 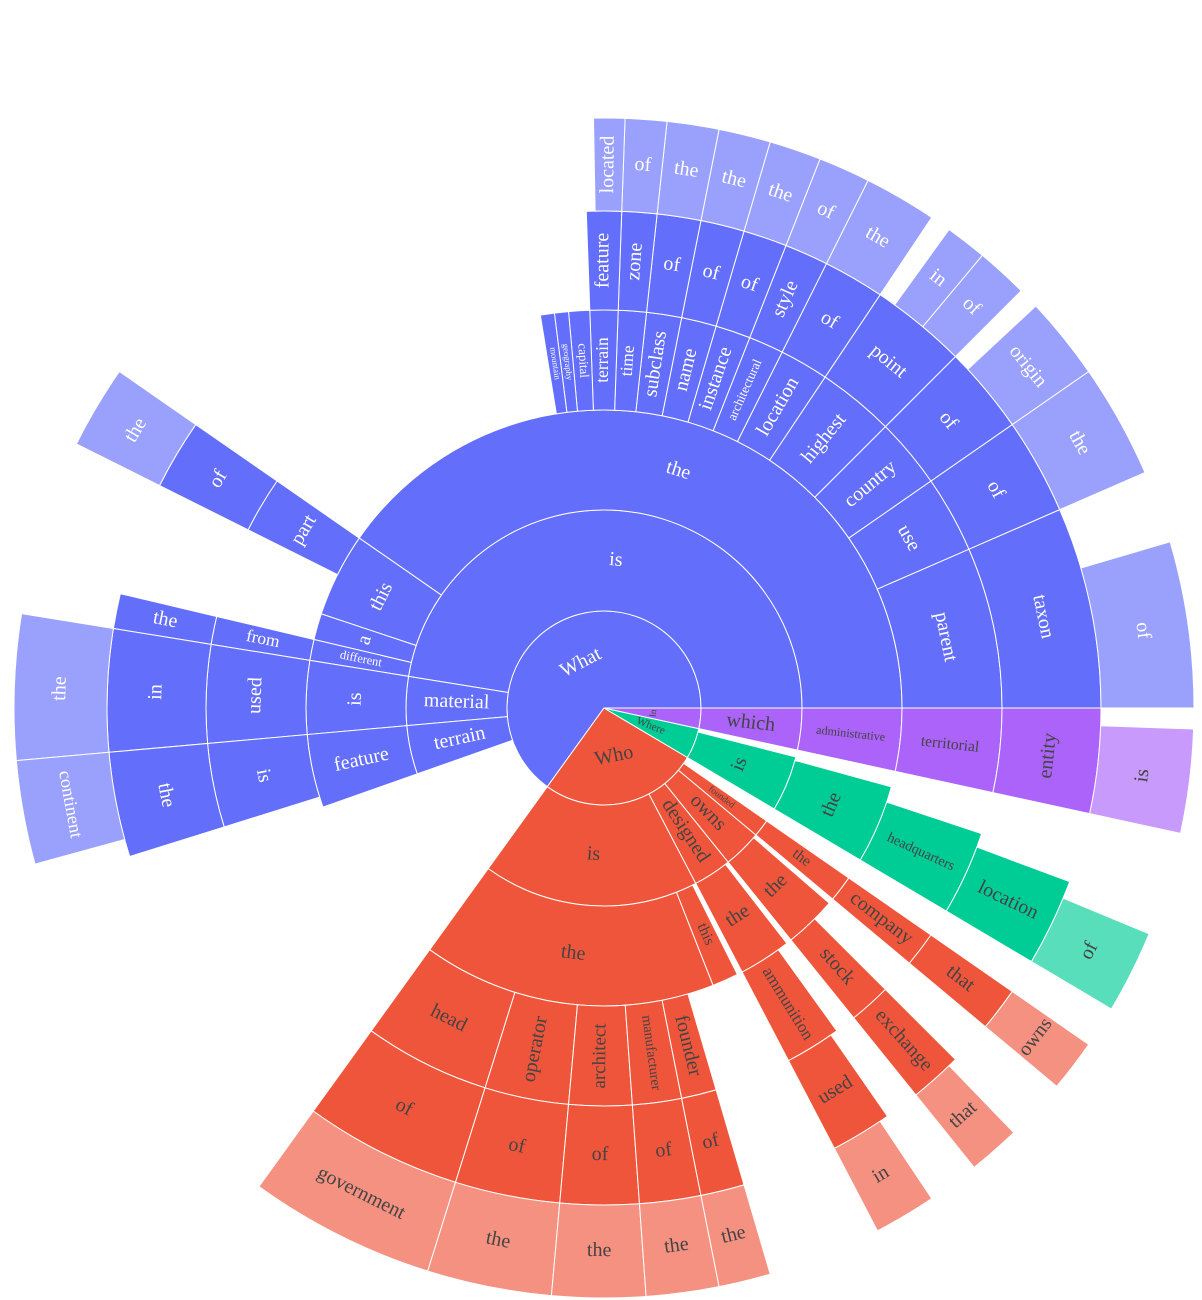 What do you see at coordinates (568, 362) in the screenshot?
I see `segment-label: geography` at bounding box center [568, 362].